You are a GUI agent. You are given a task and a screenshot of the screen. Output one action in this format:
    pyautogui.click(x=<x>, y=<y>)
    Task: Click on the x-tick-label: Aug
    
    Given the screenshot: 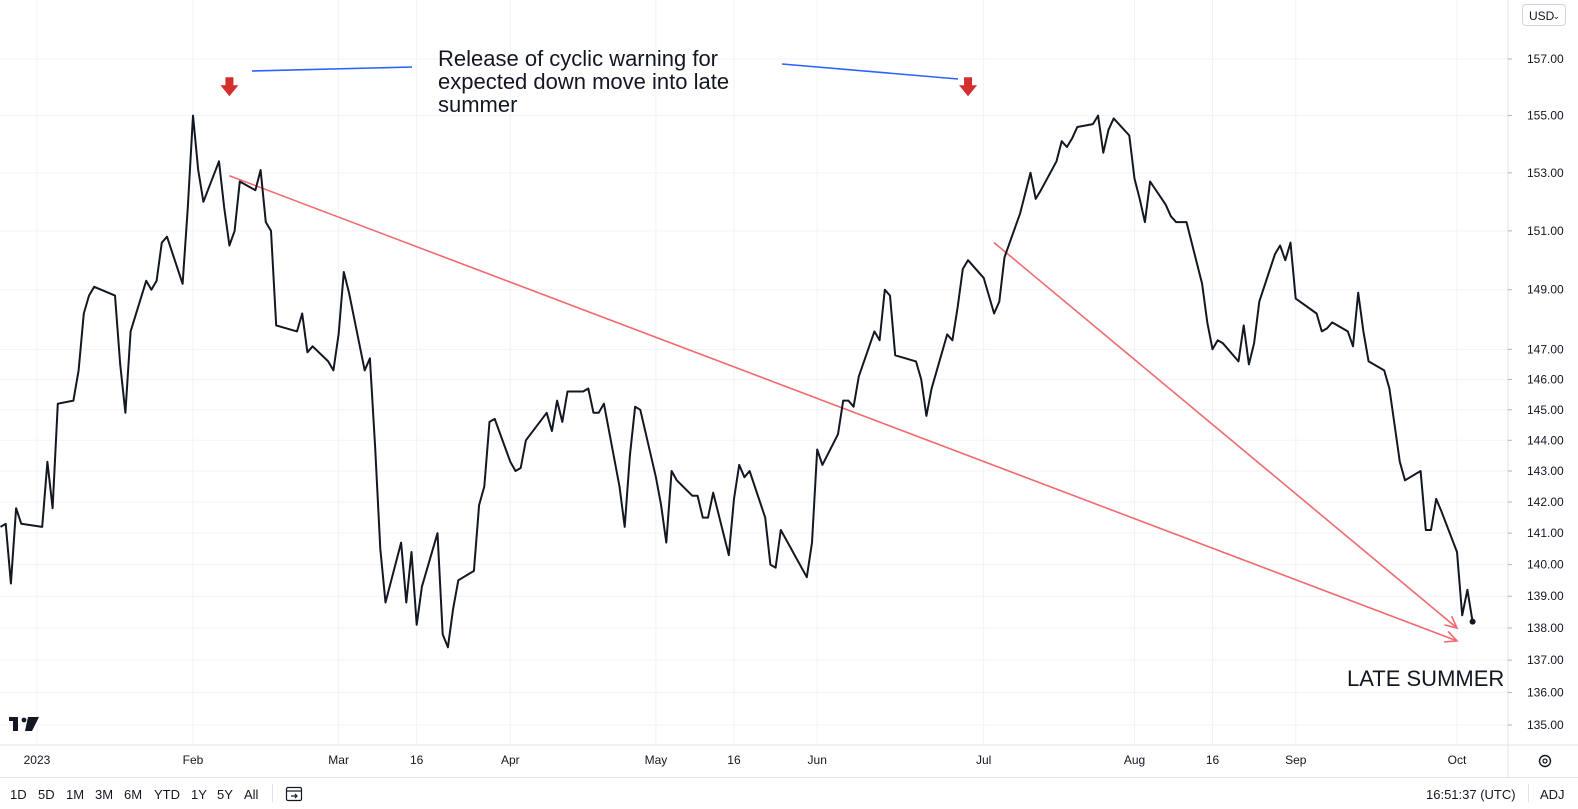 What is the action you would take?
    pyautogui.click(x=1134, y=760)
    